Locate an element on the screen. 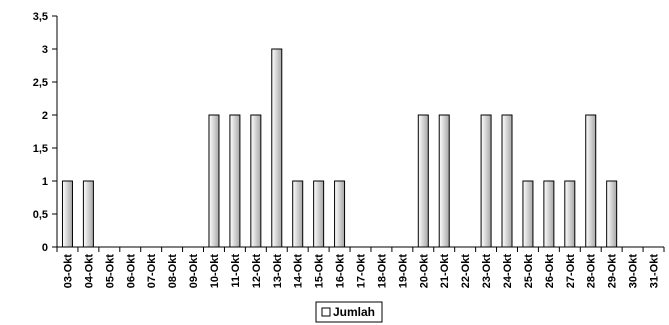 The width and height of the screenshot is (669, 325). bar-25-Okt is located at coordinates (528, 214).